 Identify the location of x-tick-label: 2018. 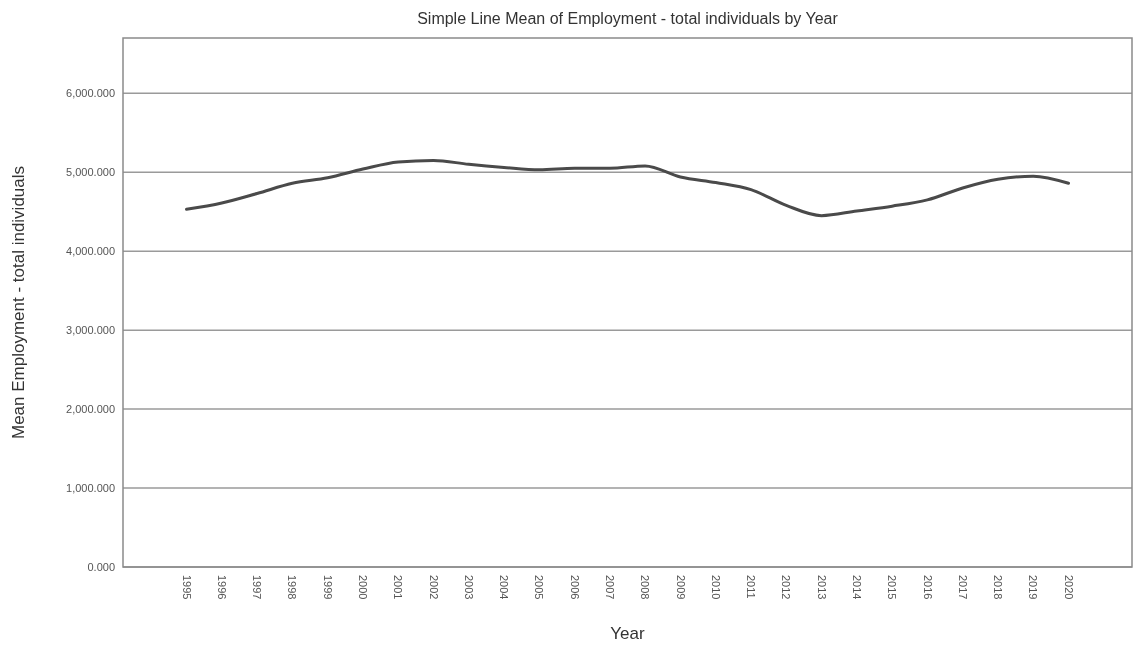
(998, 587).